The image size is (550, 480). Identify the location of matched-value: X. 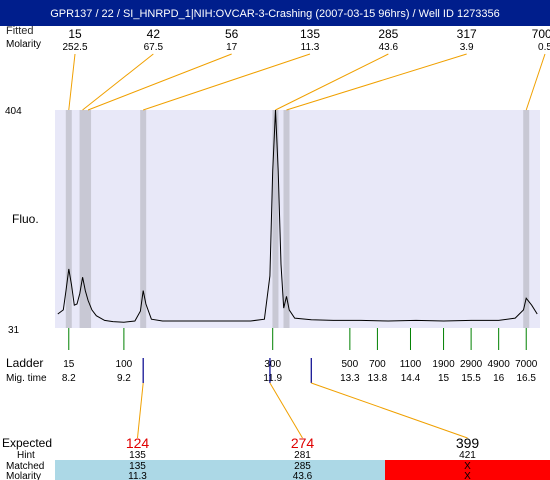
(467, 466).